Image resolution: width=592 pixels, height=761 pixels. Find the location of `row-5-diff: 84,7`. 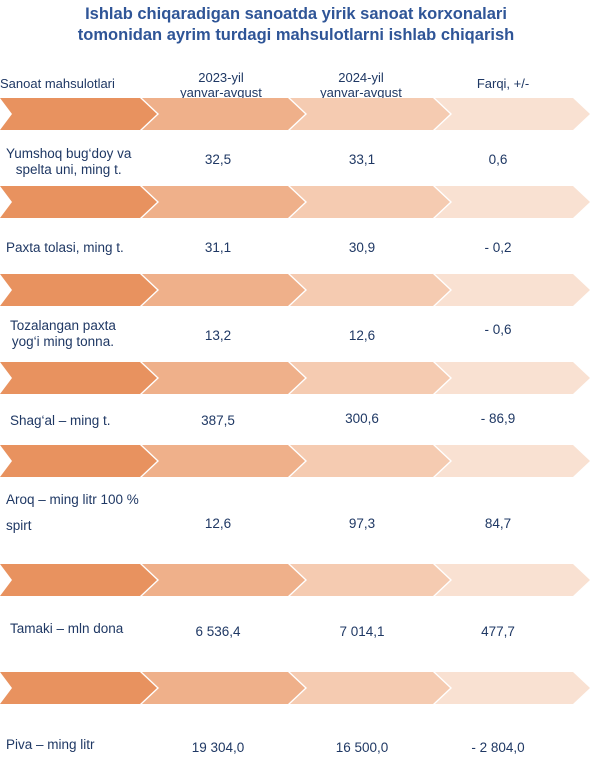

row-5-diff: 84,7 is located at coordinates (498, 523).